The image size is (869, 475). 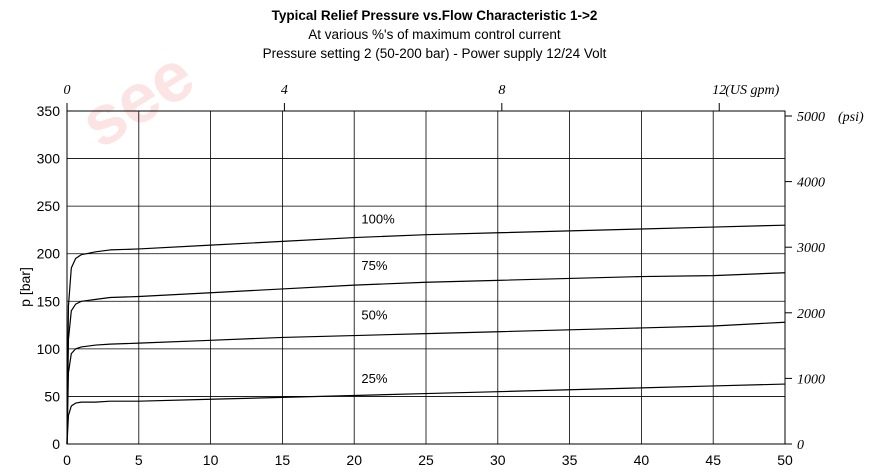 What do you see at coordinates (139, 460) in the screenshot?
I see `x-tick-label: 5` at bounding box center [139, 460].